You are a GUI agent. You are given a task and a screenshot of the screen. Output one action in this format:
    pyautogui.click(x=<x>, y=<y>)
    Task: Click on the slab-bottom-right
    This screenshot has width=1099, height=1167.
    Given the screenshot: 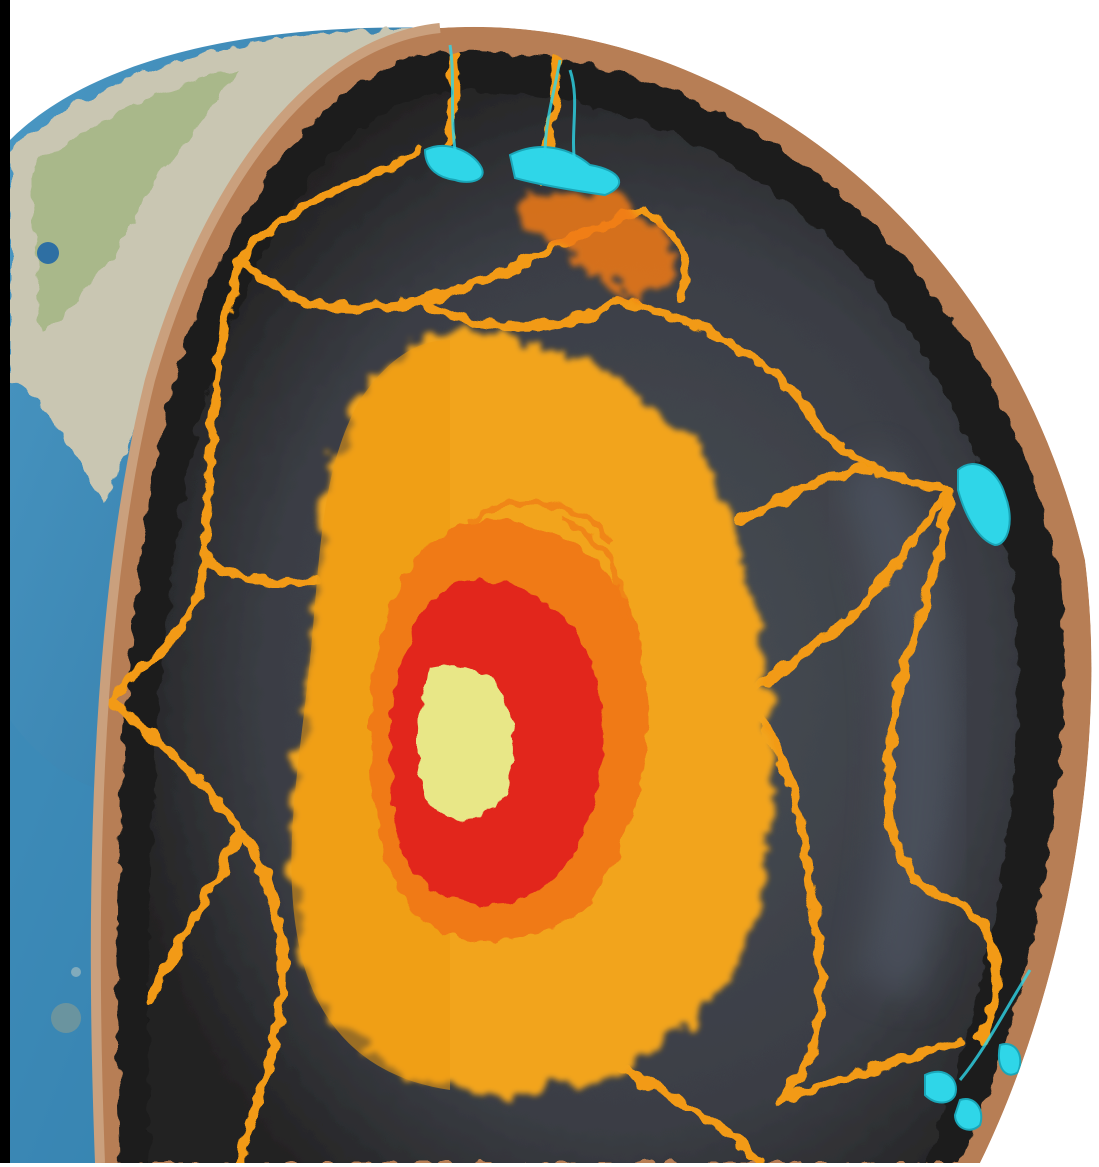 What is the action you would take?
    pyautogui.click(x=940, y=1087)
    